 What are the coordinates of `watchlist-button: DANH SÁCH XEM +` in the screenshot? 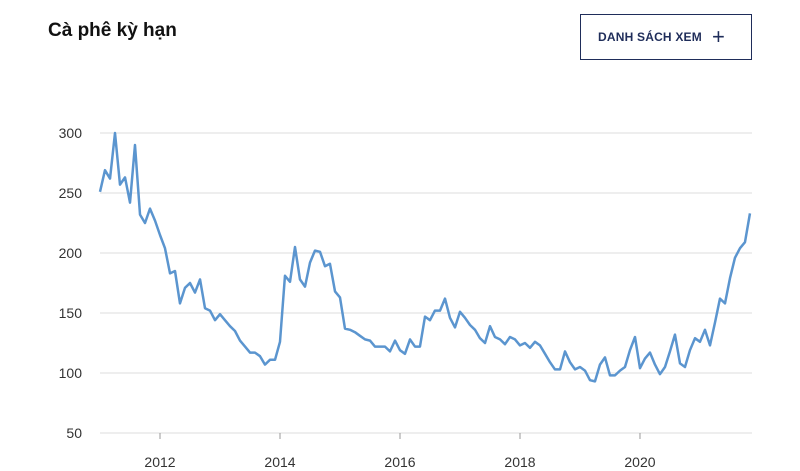 It's located at (666, 37).